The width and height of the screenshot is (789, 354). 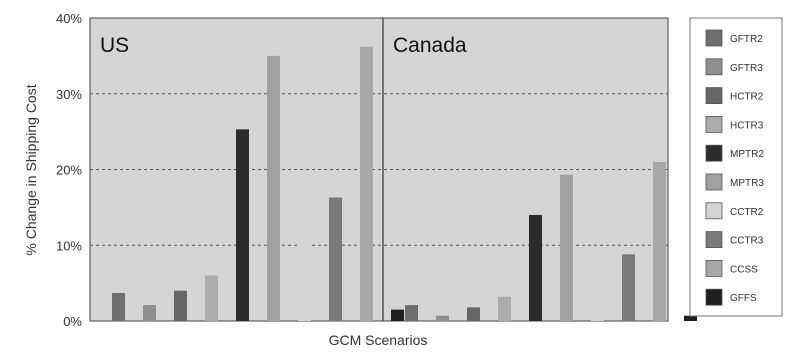 I want to click on y-tick-label: 40%, so click(x=69, y=18).